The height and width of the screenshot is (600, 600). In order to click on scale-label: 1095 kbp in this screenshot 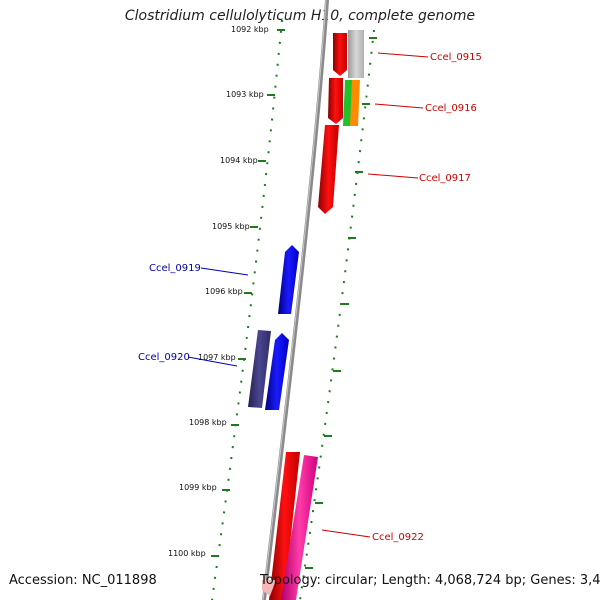, I will do `click(231, 226)`.